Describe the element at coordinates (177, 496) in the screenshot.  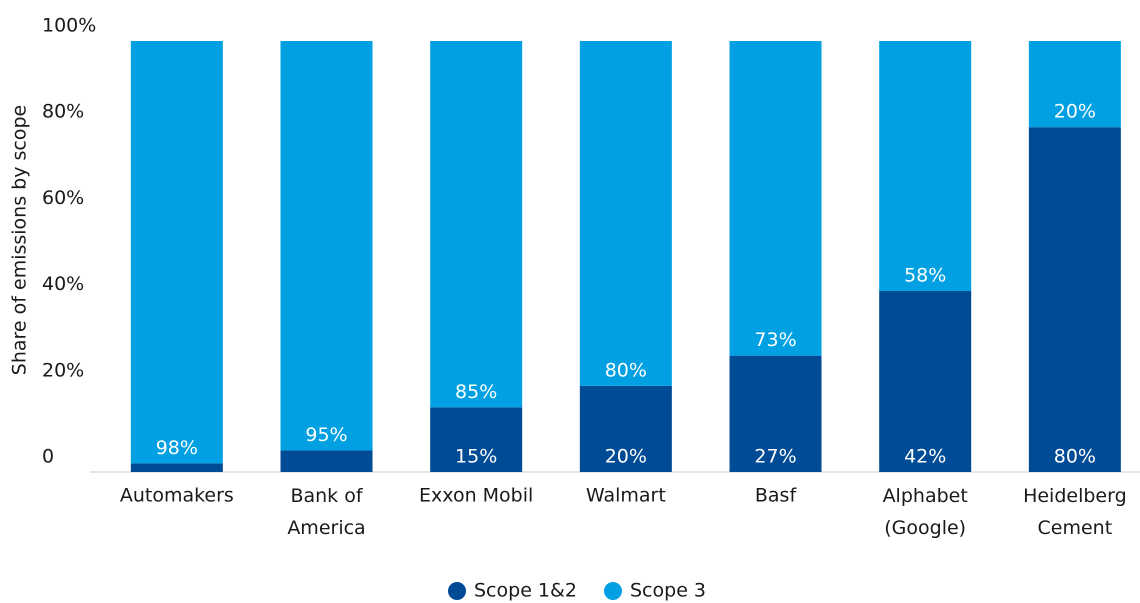
I see `x-tick-label: Automakers` at that location.